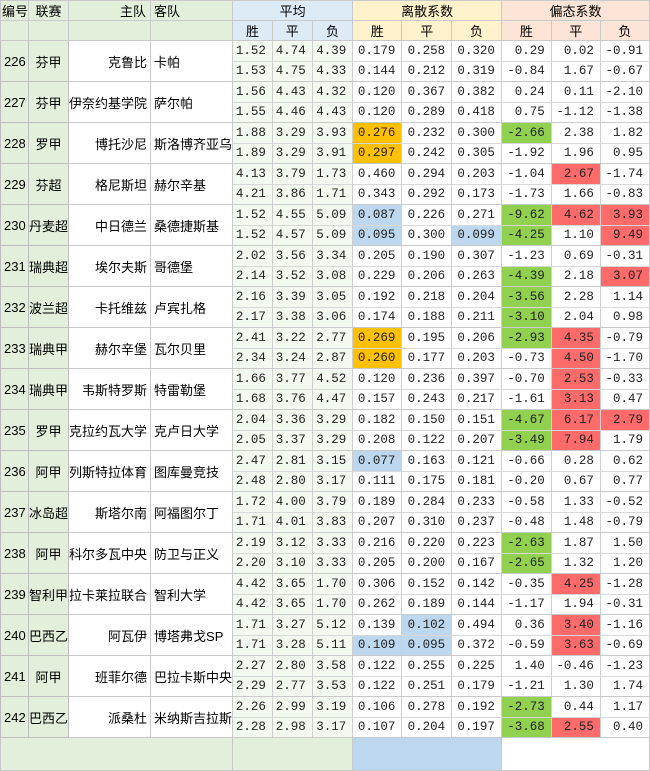  Describe the element at coordinates (252, 338) in the screenshot. I see `cell-avg-win: 2.41` at that location.